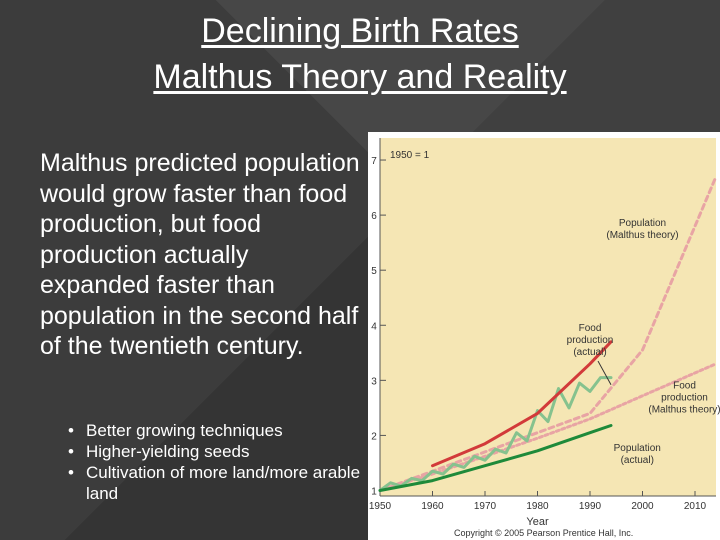 This screenshot has width=720, height=540. Describe the element at coordinates (642, 506) in the screenshot. I see `x-tick-label: 2000` at that location.